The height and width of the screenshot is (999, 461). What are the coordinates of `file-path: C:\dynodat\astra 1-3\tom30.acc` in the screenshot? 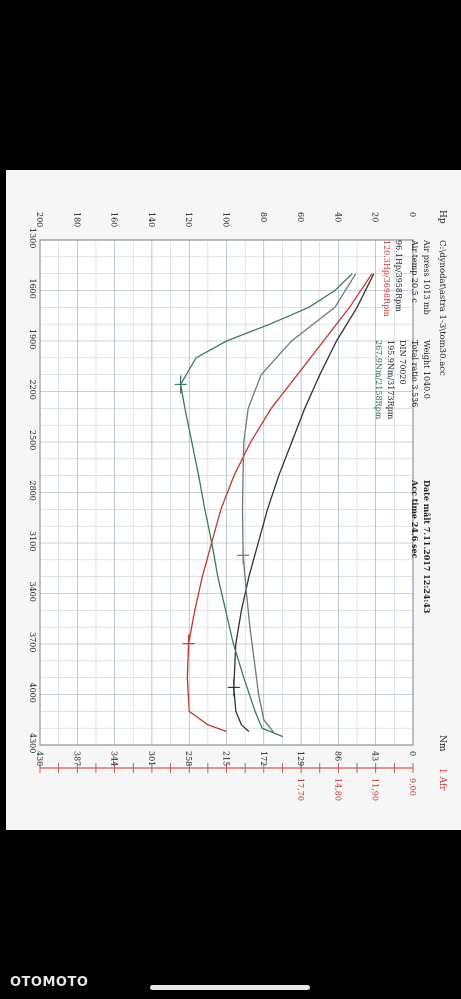 It's located at (442, 308).